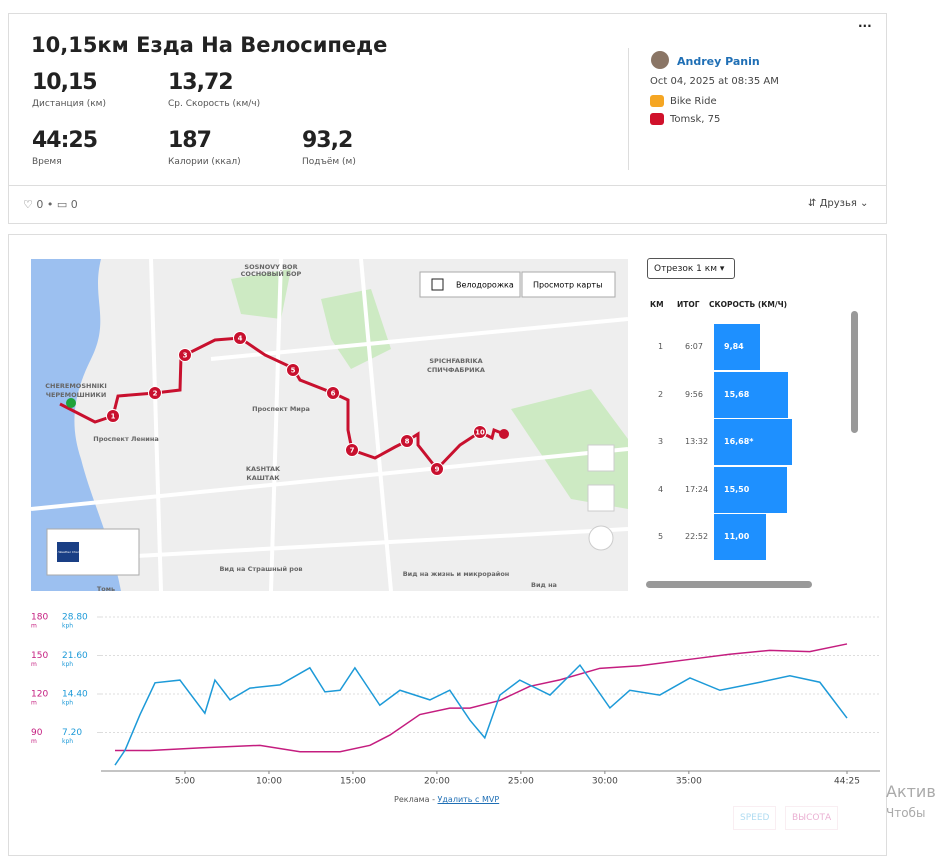 This screenshot has width=936, height=856. I want to click on visibility-label: Друзья, so click(838, 203).